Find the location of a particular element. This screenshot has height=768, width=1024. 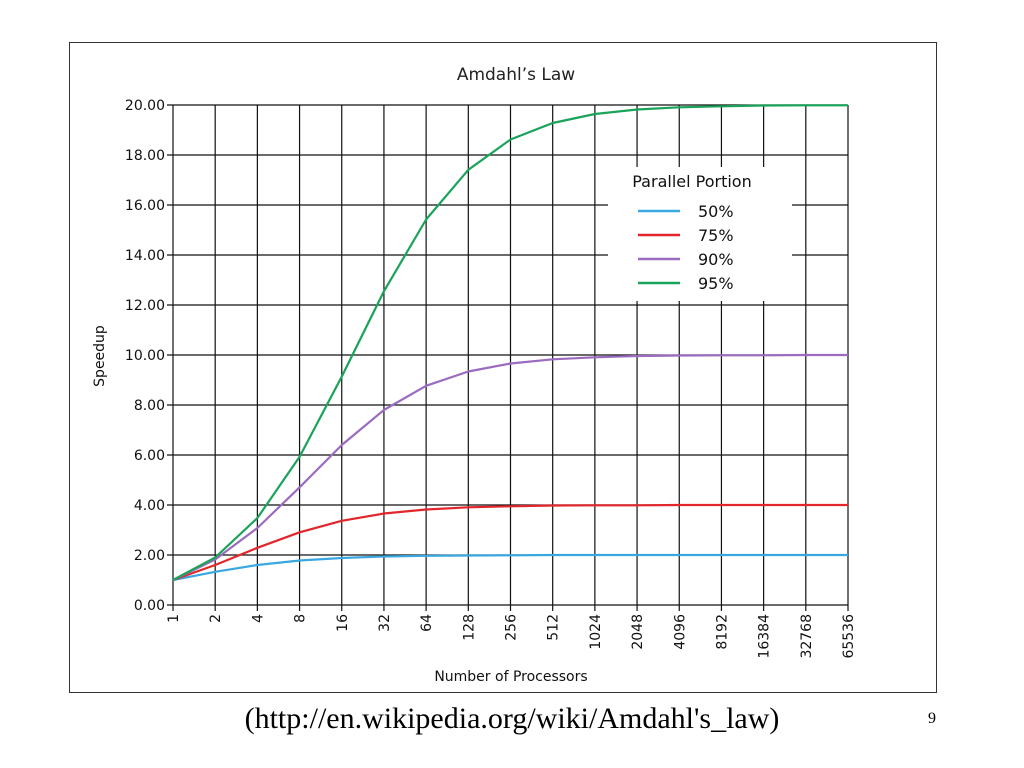

x-tick-label: 2 is located at coordinates (216, 618).